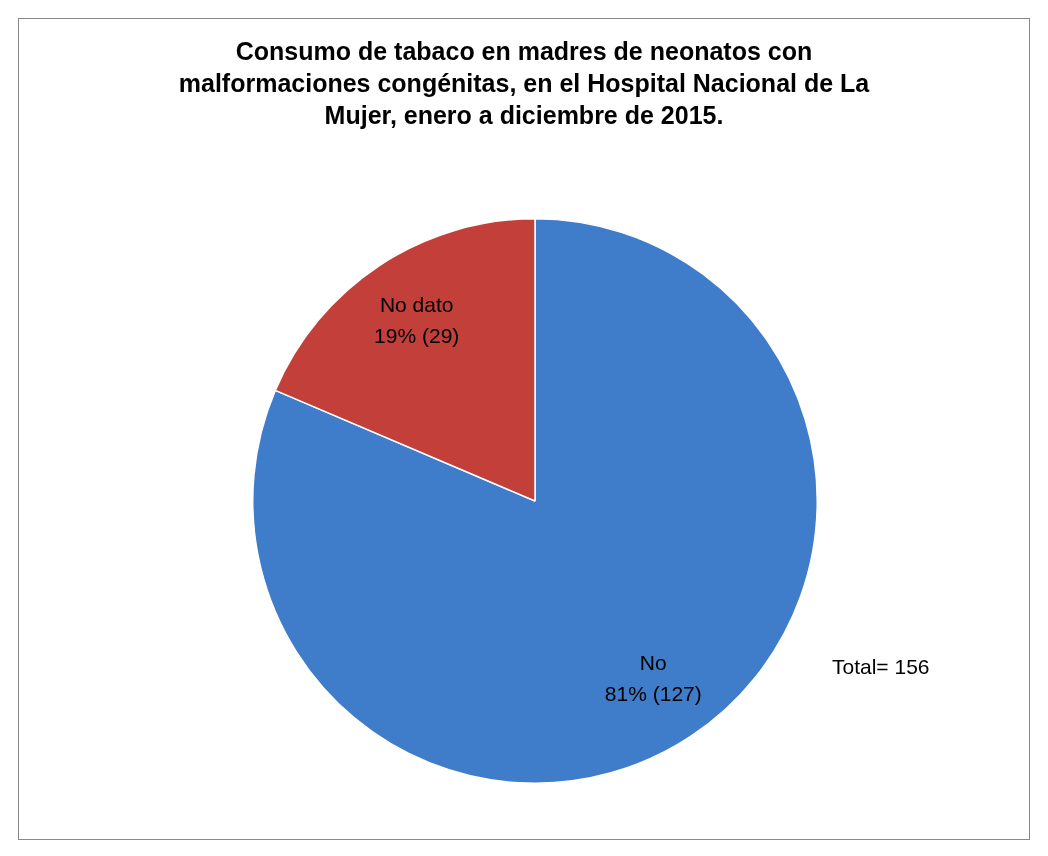 The image size is (1048, 856). What do you see at coordinates (416, 305) in the screenshot?
I see `slice-label: No dato` at bounding box center [416, 305].